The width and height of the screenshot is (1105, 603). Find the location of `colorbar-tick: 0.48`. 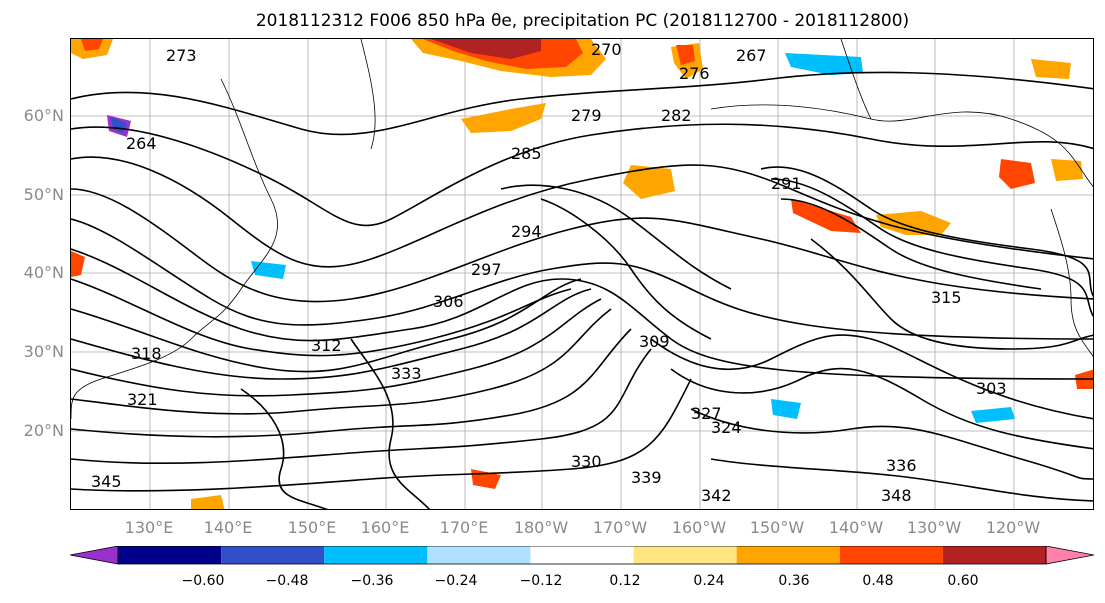

colorbar-tick: 0.48 is located at coordinates (878, 581).